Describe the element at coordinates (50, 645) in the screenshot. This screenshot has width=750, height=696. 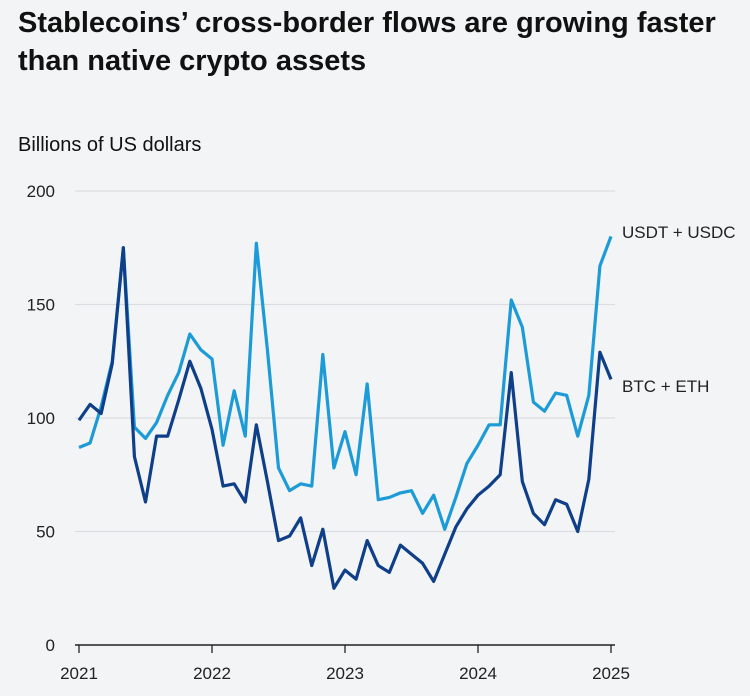
I see `y-tick-label: 0` at that location.